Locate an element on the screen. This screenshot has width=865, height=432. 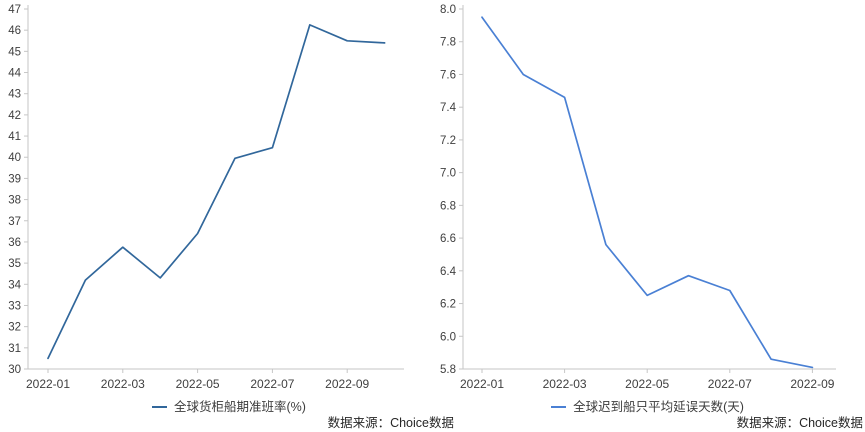
legend: 全球迟到船只平均延误天数(天) is located at coordinates (647, 407).